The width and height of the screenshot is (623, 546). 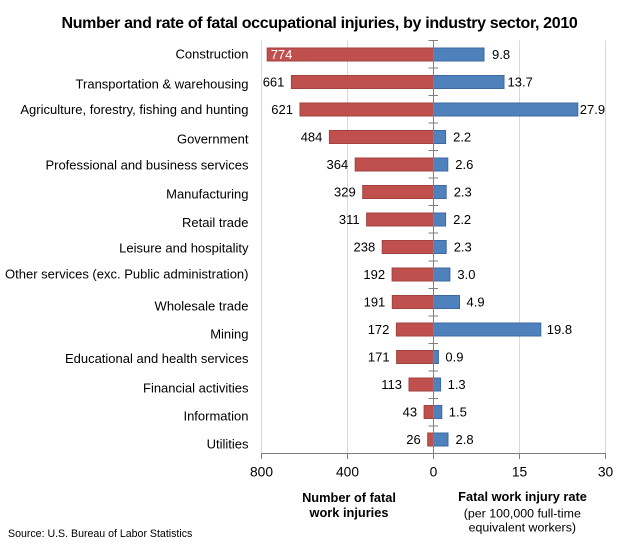 I want to click on svg-text: 171, so click(x=379, y=357).